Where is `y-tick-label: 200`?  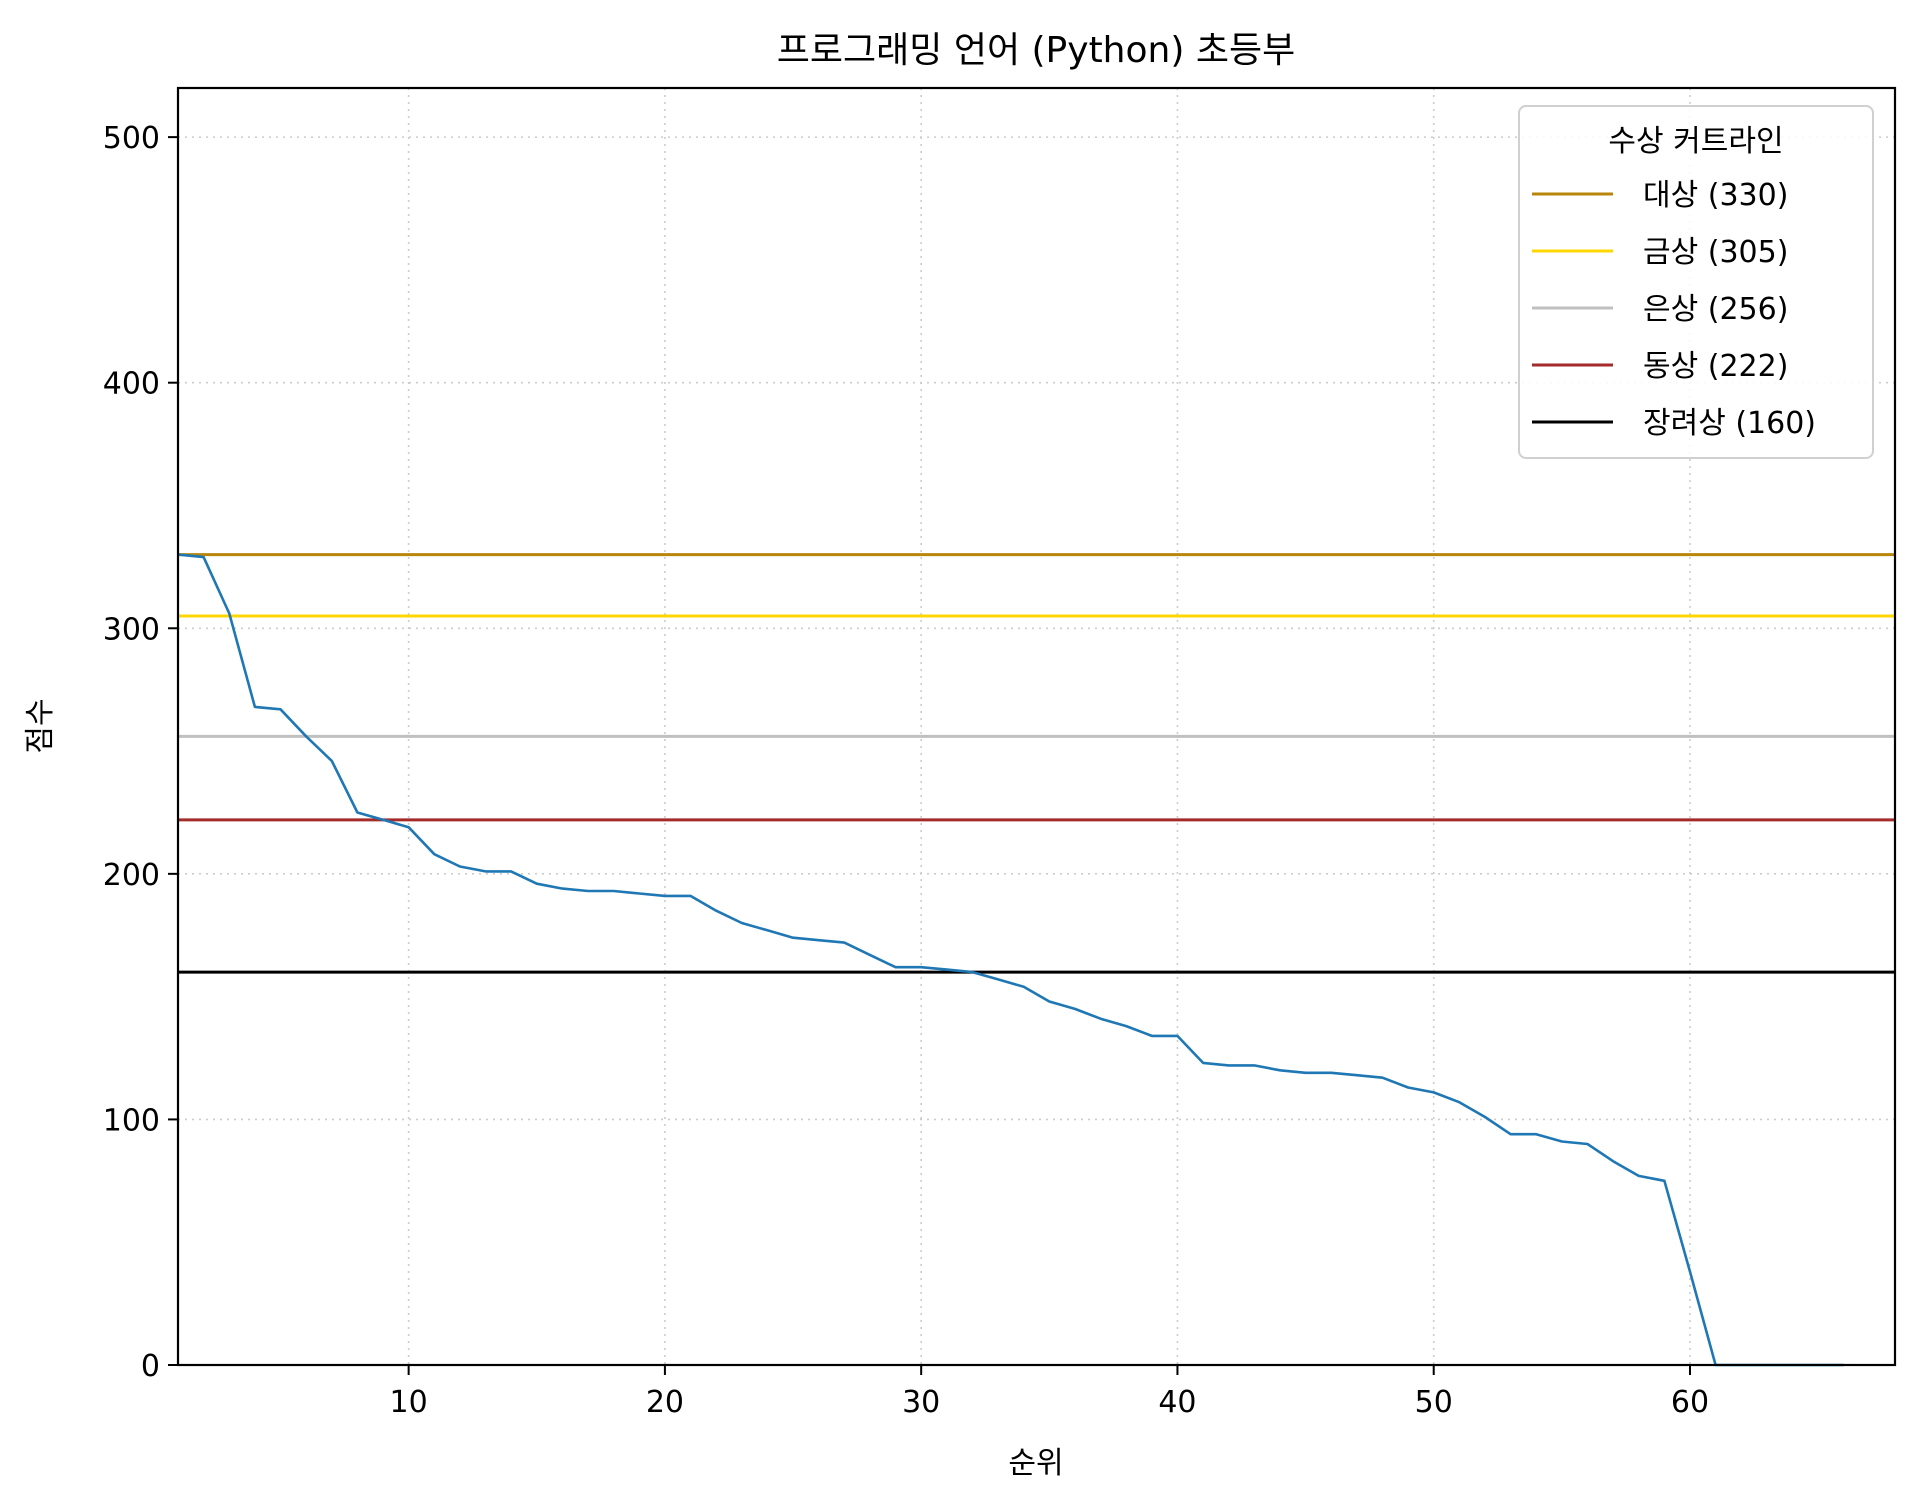 y-tick-label: 200 is located at coordinates (131, 875).